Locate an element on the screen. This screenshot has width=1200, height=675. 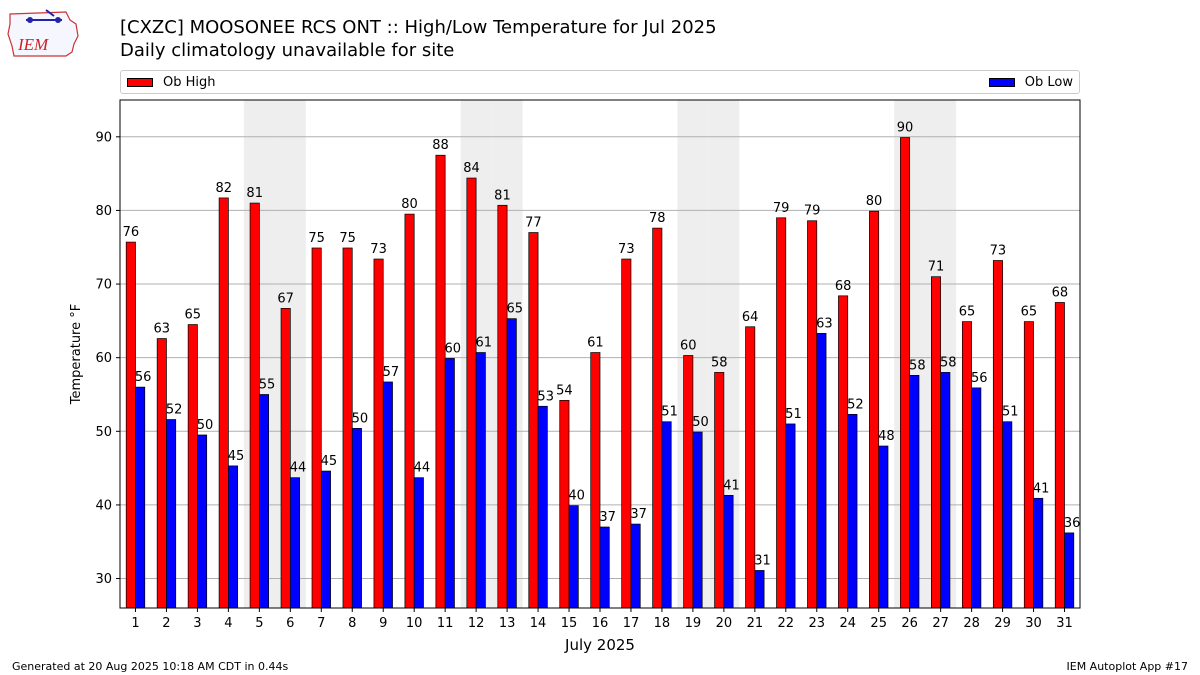
data-label-low: 61 is located at coordinates (484, 343).